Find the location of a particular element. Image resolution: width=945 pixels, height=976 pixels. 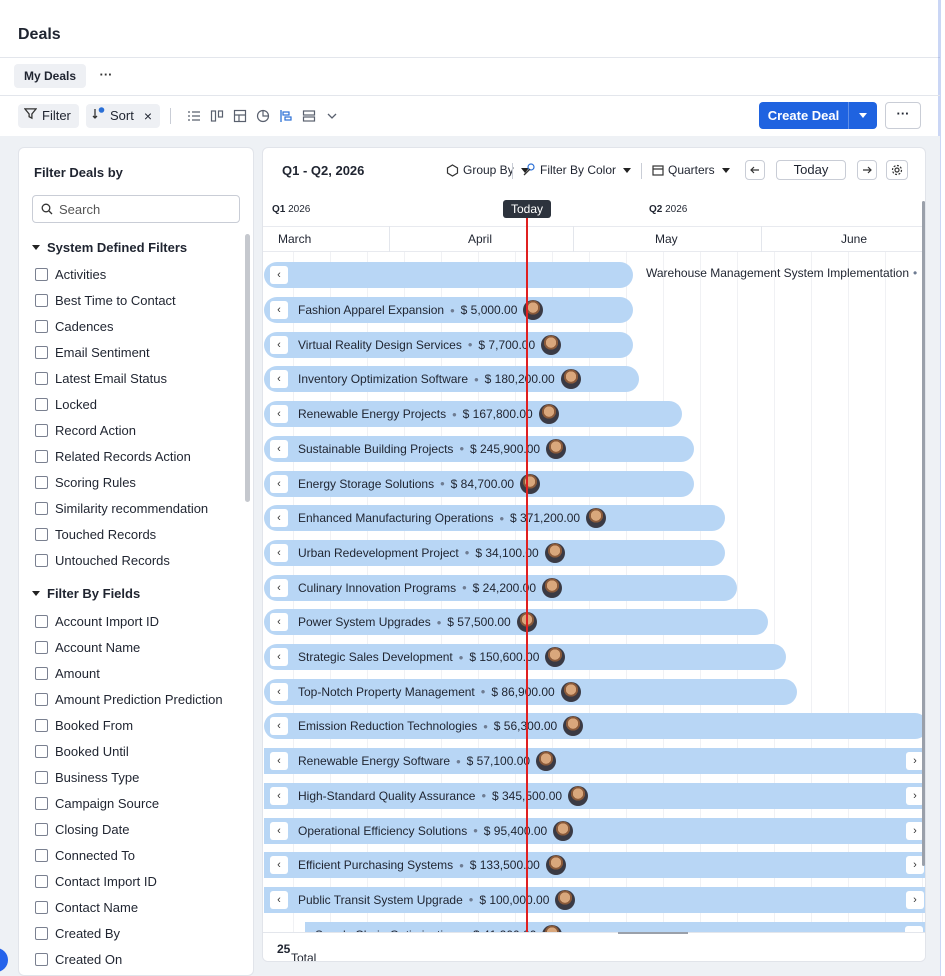

create-deal-button: Create Deal is located at coordinates (818, 115).